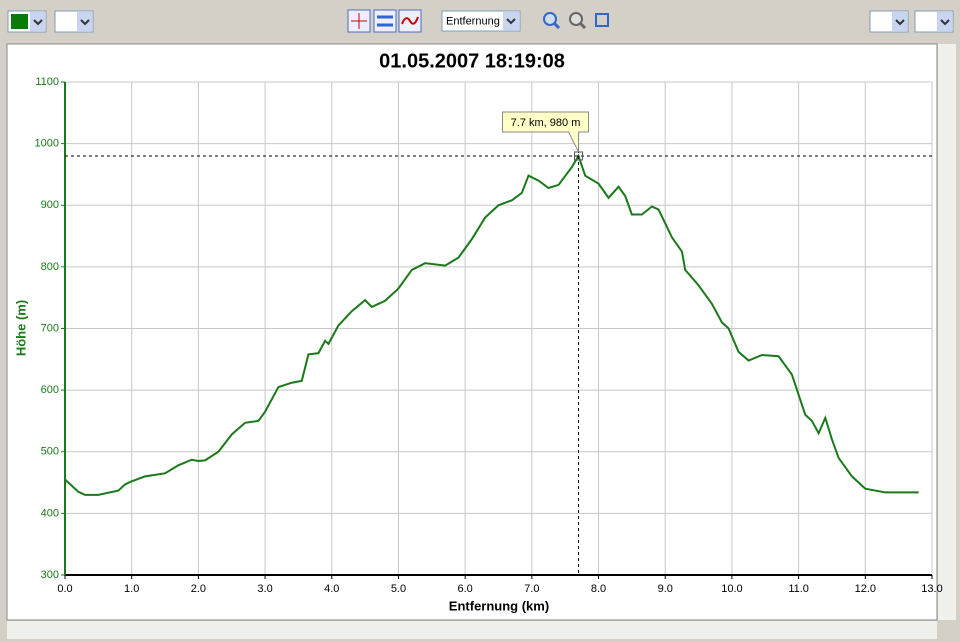  I want to click on x-tick-label: 2.0, so click(198, 589).